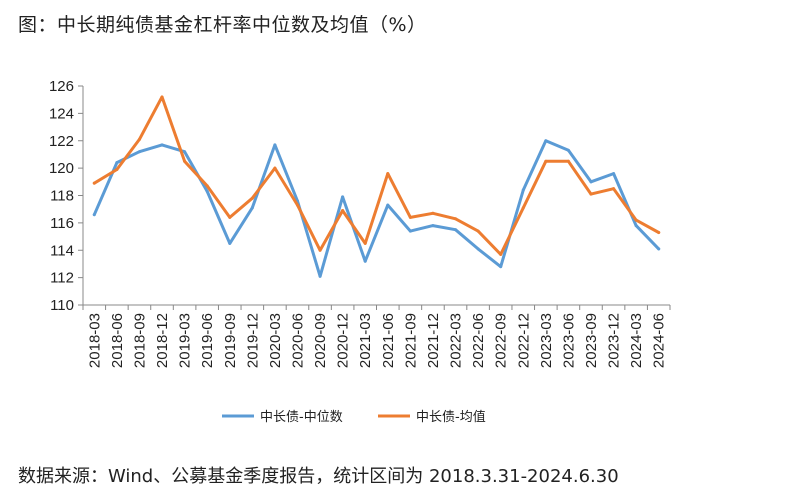 This screenshot has width=808, height=501. I want to click on y-tick-label: 124, so click(61, 113).